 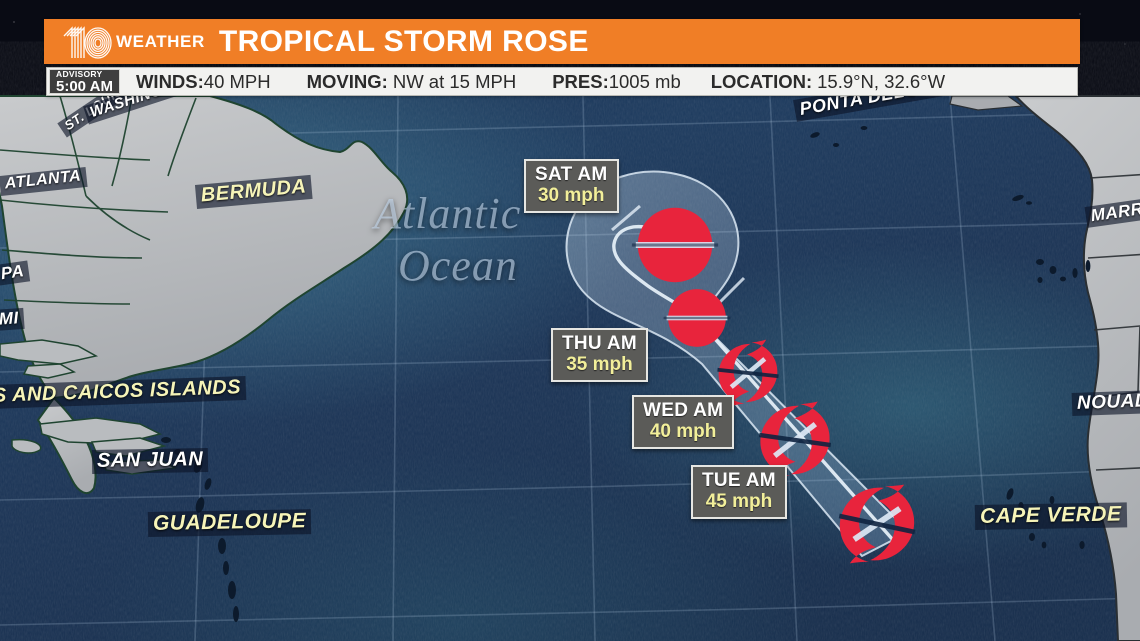 I want to click on stat-pressure: PRES: 1005 mb, so click(x=616, y=82).